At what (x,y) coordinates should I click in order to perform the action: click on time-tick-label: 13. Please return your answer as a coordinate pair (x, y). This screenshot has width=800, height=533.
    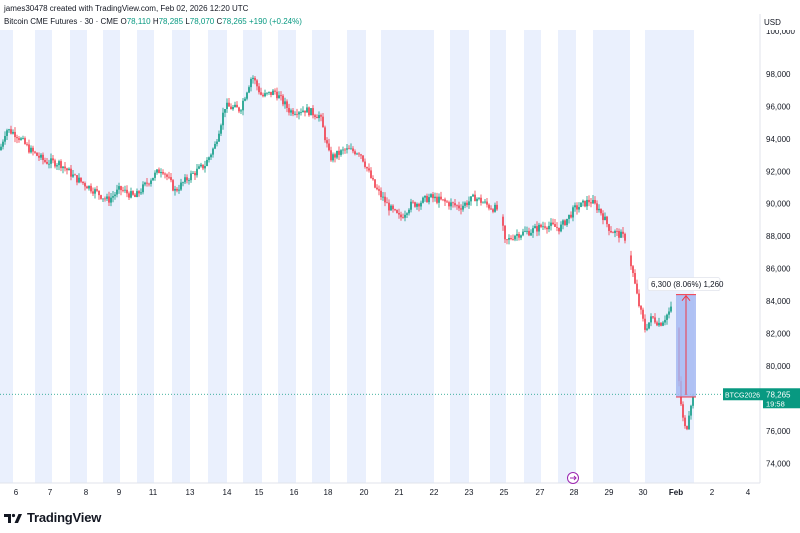
    Looking at the image, I should click on (190, 492).